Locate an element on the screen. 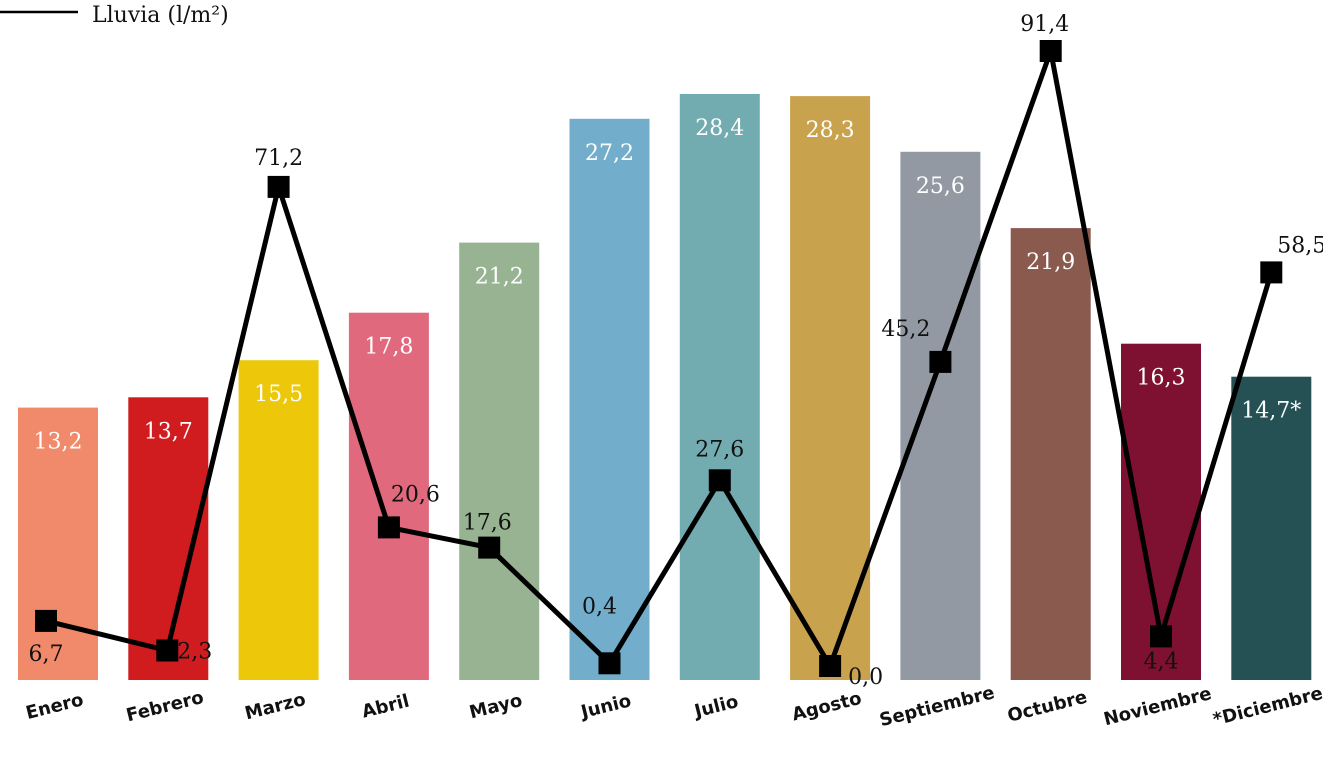 This screenshot has width=1323, height=771. bar-value-label: 16,3 is located at coordinates (1161, 378).